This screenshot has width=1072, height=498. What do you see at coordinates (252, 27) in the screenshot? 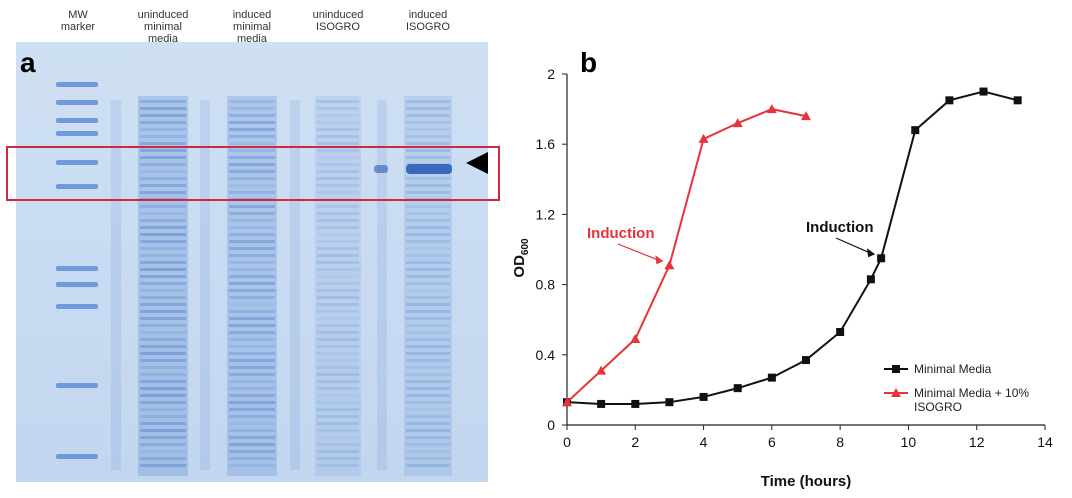
I see `lane-label-2-line-1: minimal` at bounding box center [252, 27].